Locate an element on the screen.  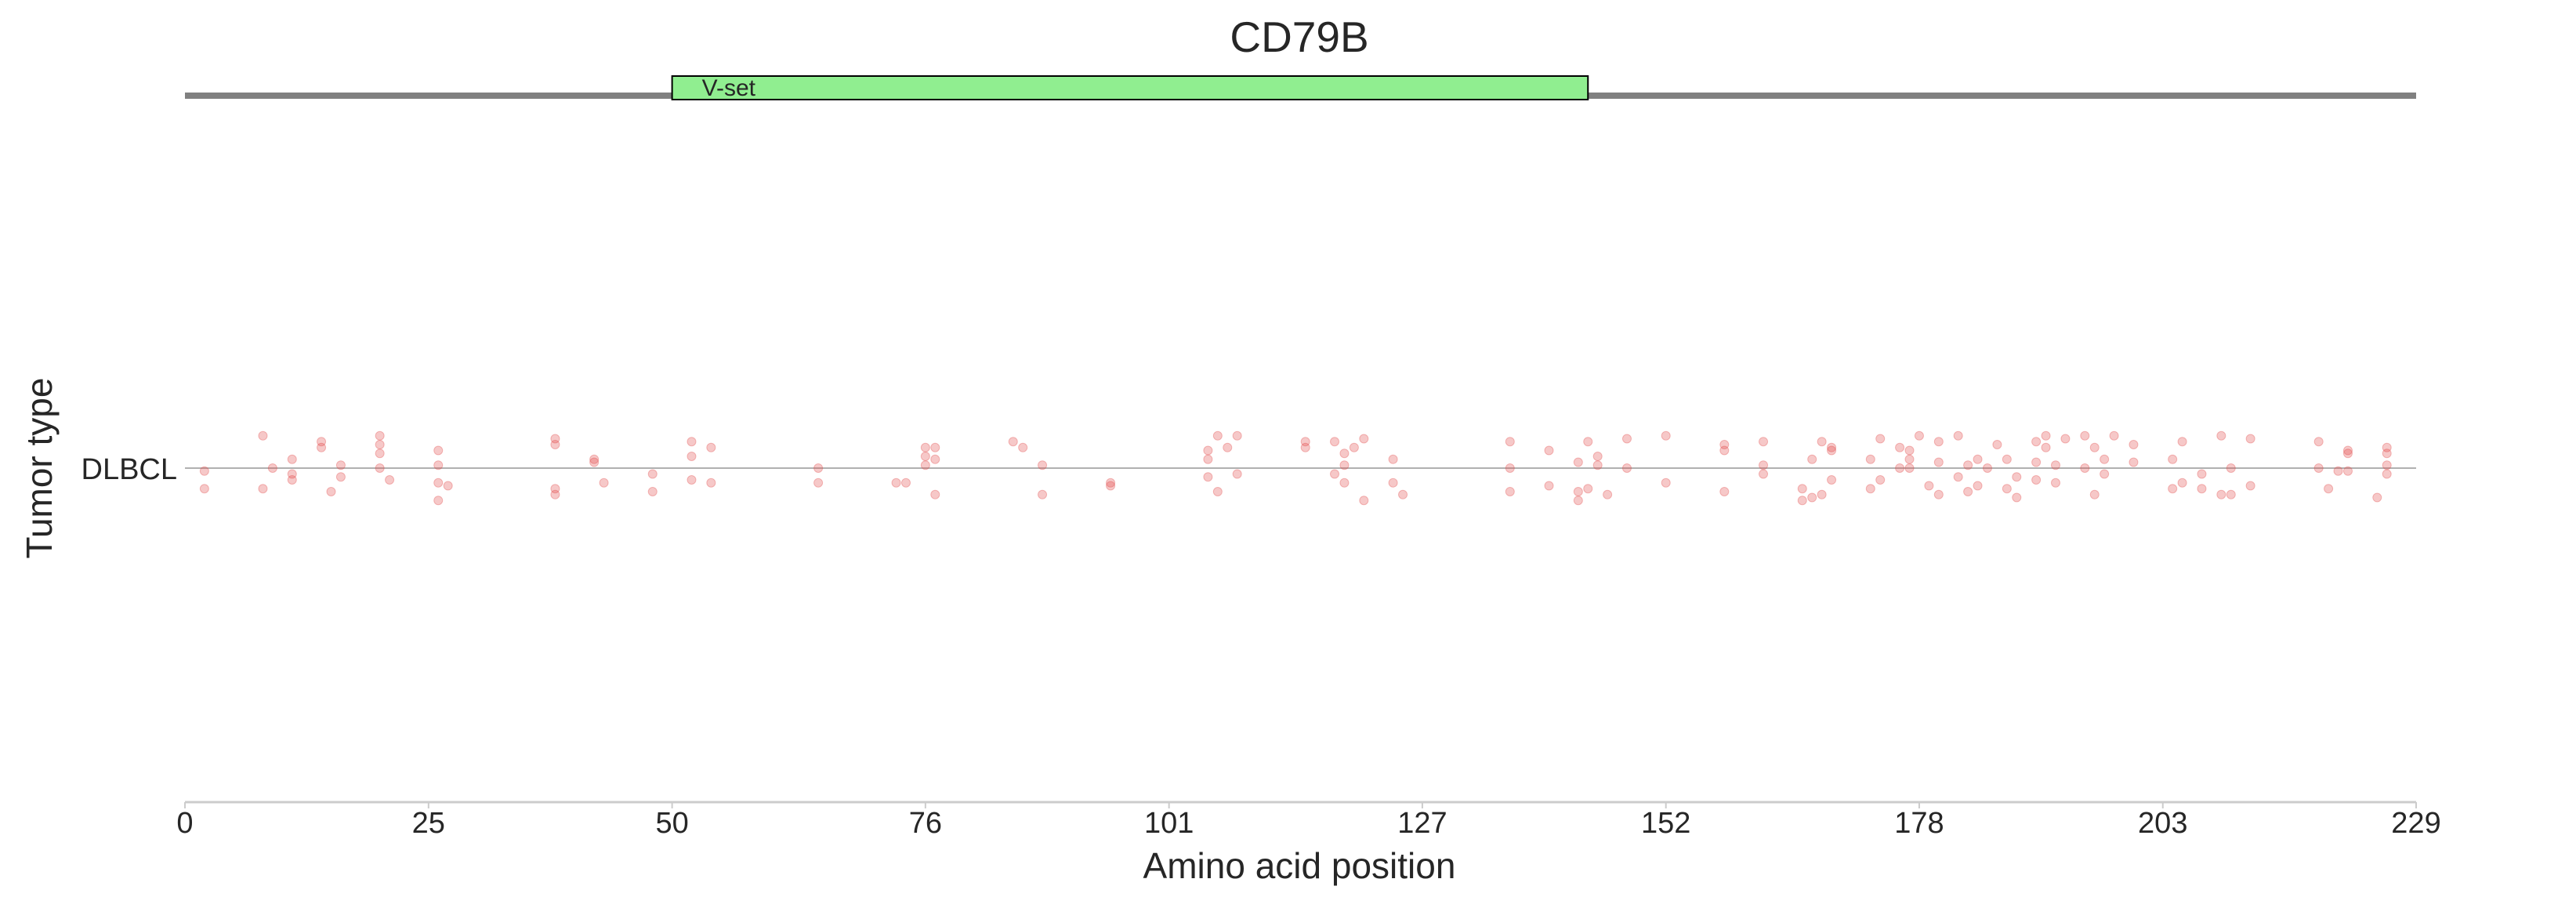
y-tick-label-dlbcl: DLBCL is located at coordinates (130, 469).